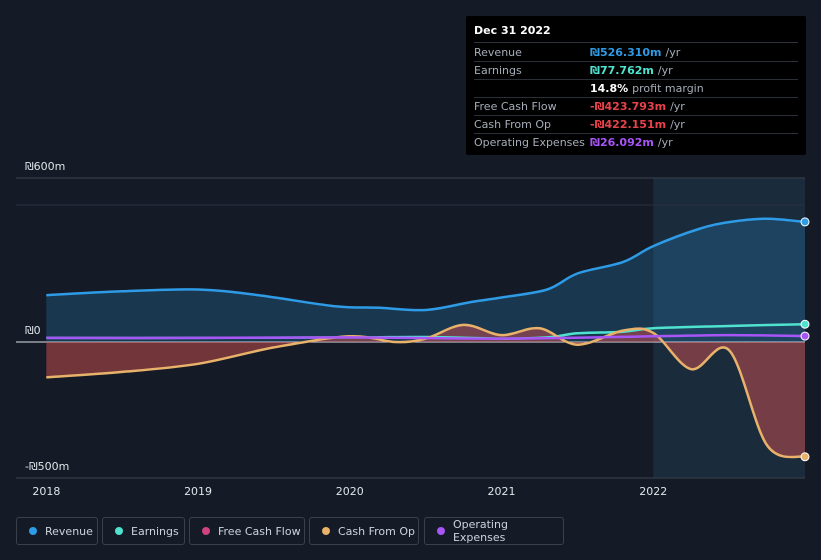  What do you see at coordinates (668, 88) in the screenshot?
I see `tooltip-row-unit: profit margin` at bounding box center [668, 88].